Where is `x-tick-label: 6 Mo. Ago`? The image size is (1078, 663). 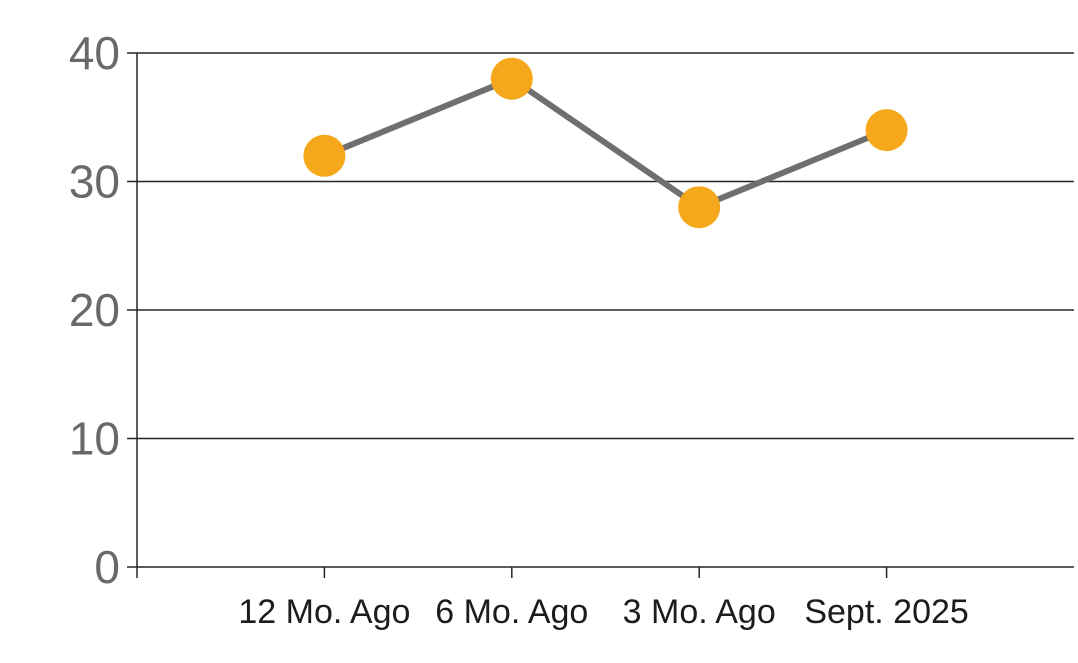
x-tick-label: 6 Mo. Ago is located at coordinates (511, 612).